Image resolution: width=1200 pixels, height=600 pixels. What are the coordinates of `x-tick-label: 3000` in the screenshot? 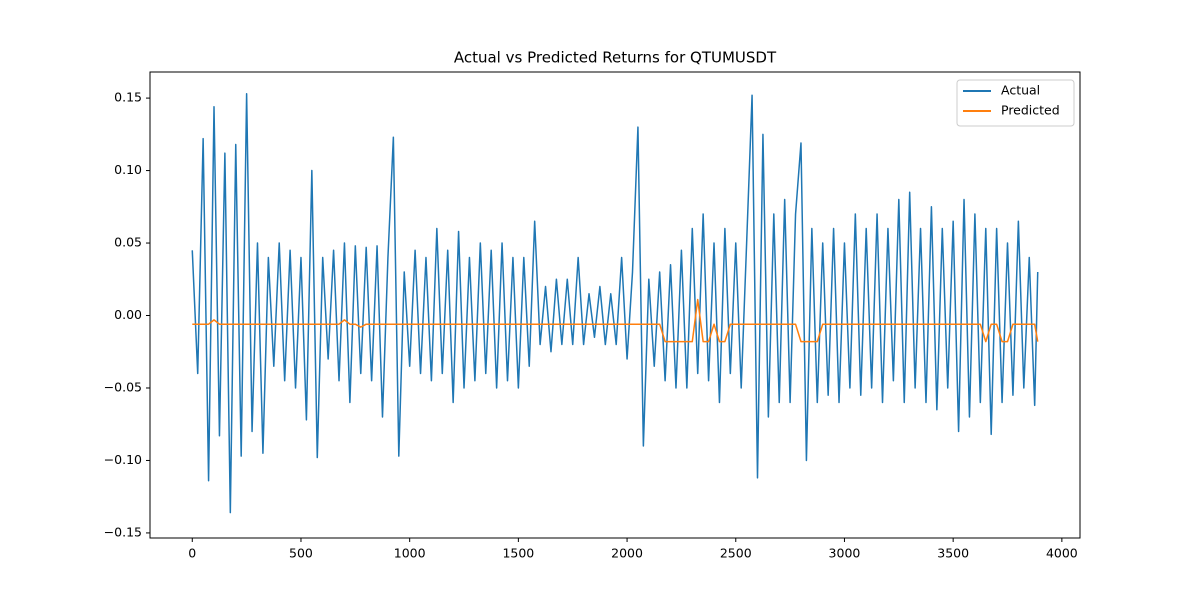 It's located at (845, 553).